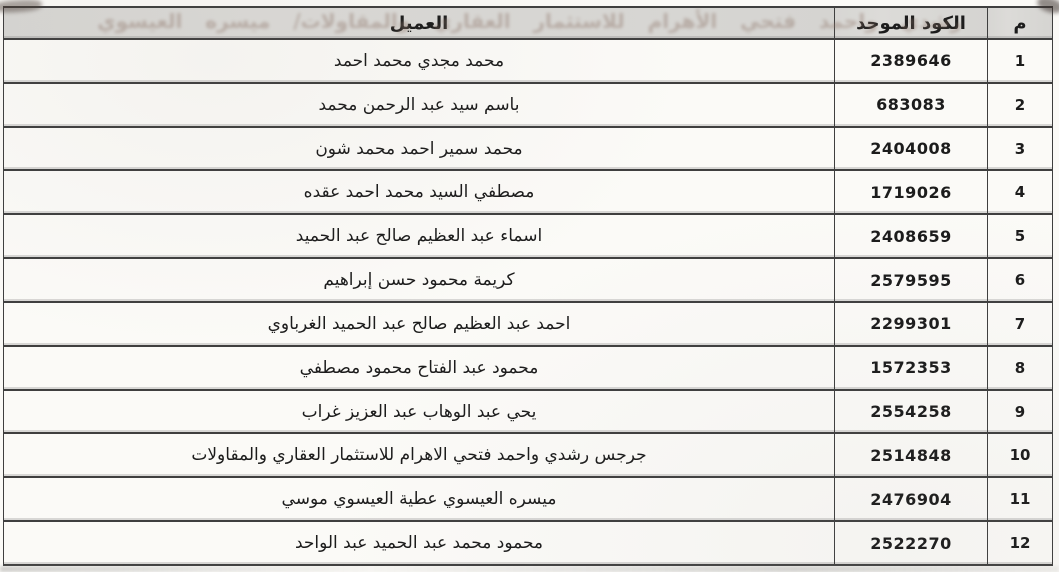  What do you see at coordinates (911, 148) in the screenshot?
I see `unified-code-cell: 2404008` at bounding box center [911, 148].